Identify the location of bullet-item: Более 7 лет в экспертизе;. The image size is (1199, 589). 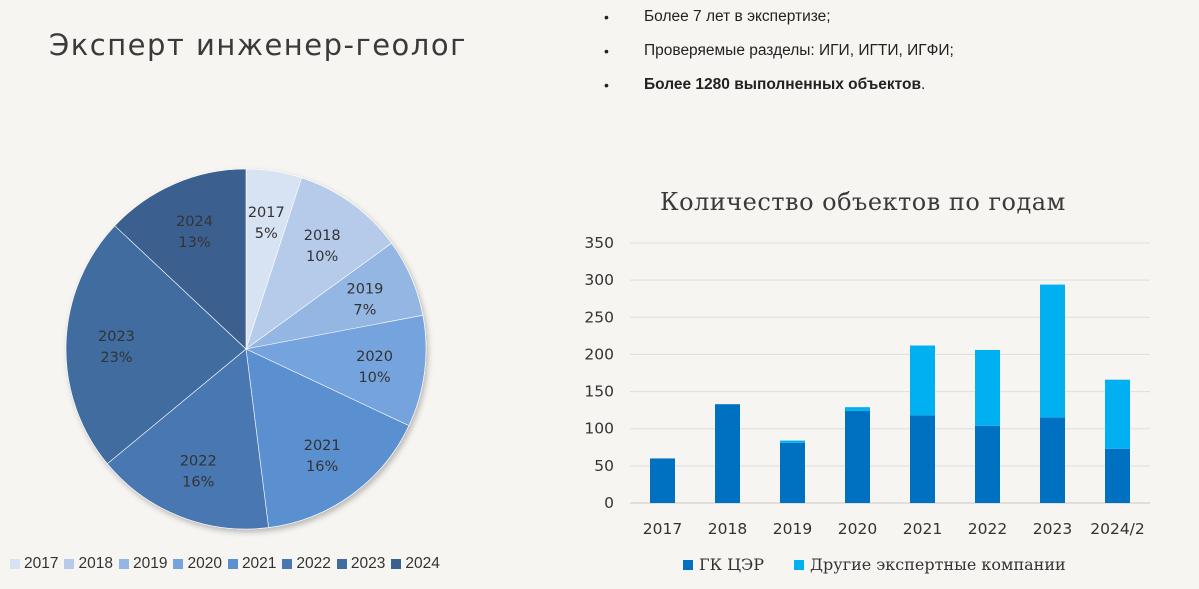
(777, 23).